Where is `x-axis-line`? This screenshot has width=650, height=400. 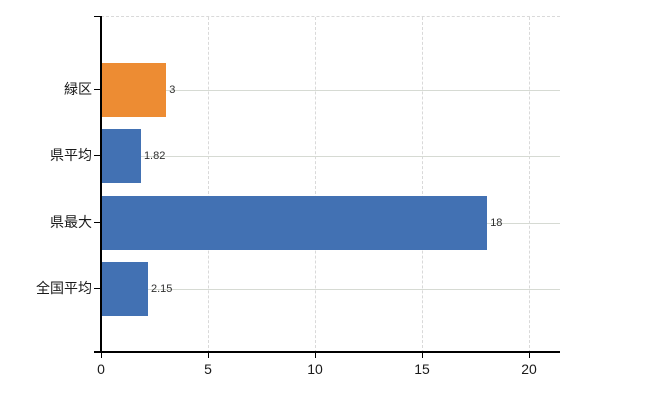
x-axis-line is located at coordinates (327, 352).